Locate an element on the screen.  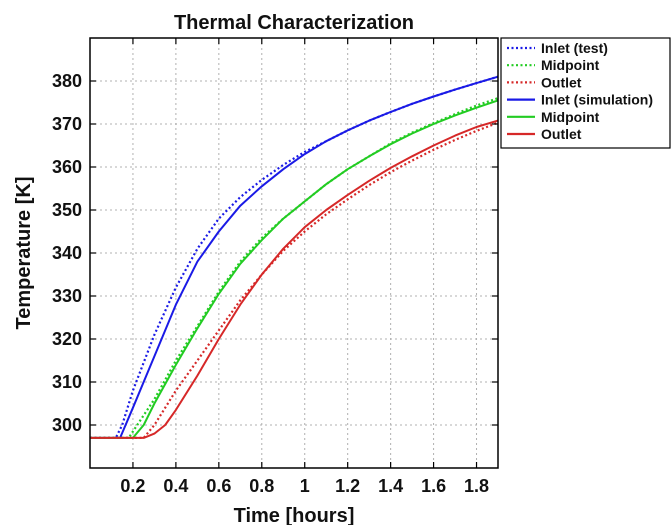
x-tick-label: 0.2 is located at coordinates (132, 486).